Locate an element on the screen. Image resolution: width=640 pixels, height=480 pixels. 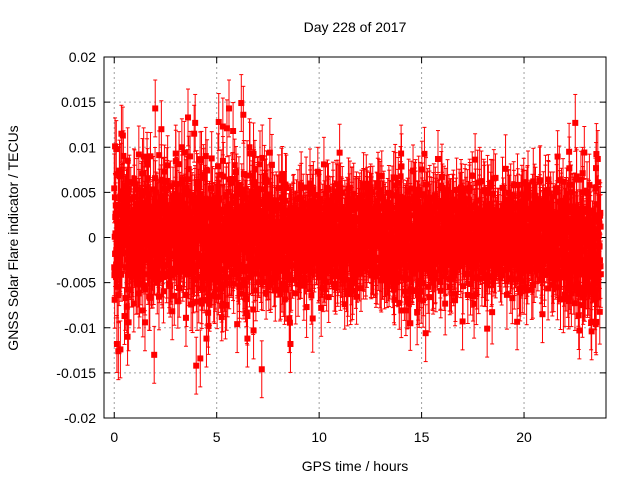
chart-title: Day 228 of 2017 is located at coordinates (355, 27).